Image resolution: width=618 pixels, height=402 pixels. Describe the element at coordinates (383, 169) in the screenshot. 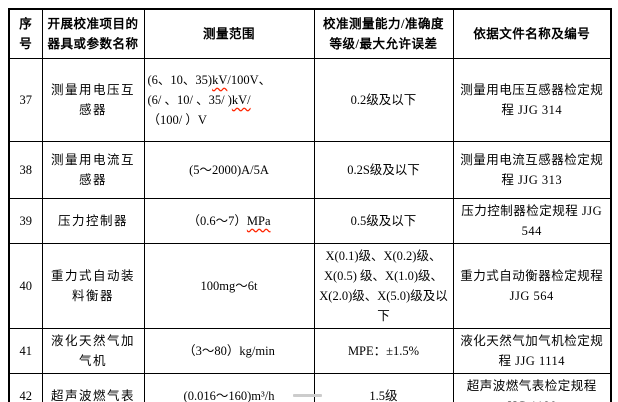

I see `cell-capability: 0.2S级及以下` at that location.